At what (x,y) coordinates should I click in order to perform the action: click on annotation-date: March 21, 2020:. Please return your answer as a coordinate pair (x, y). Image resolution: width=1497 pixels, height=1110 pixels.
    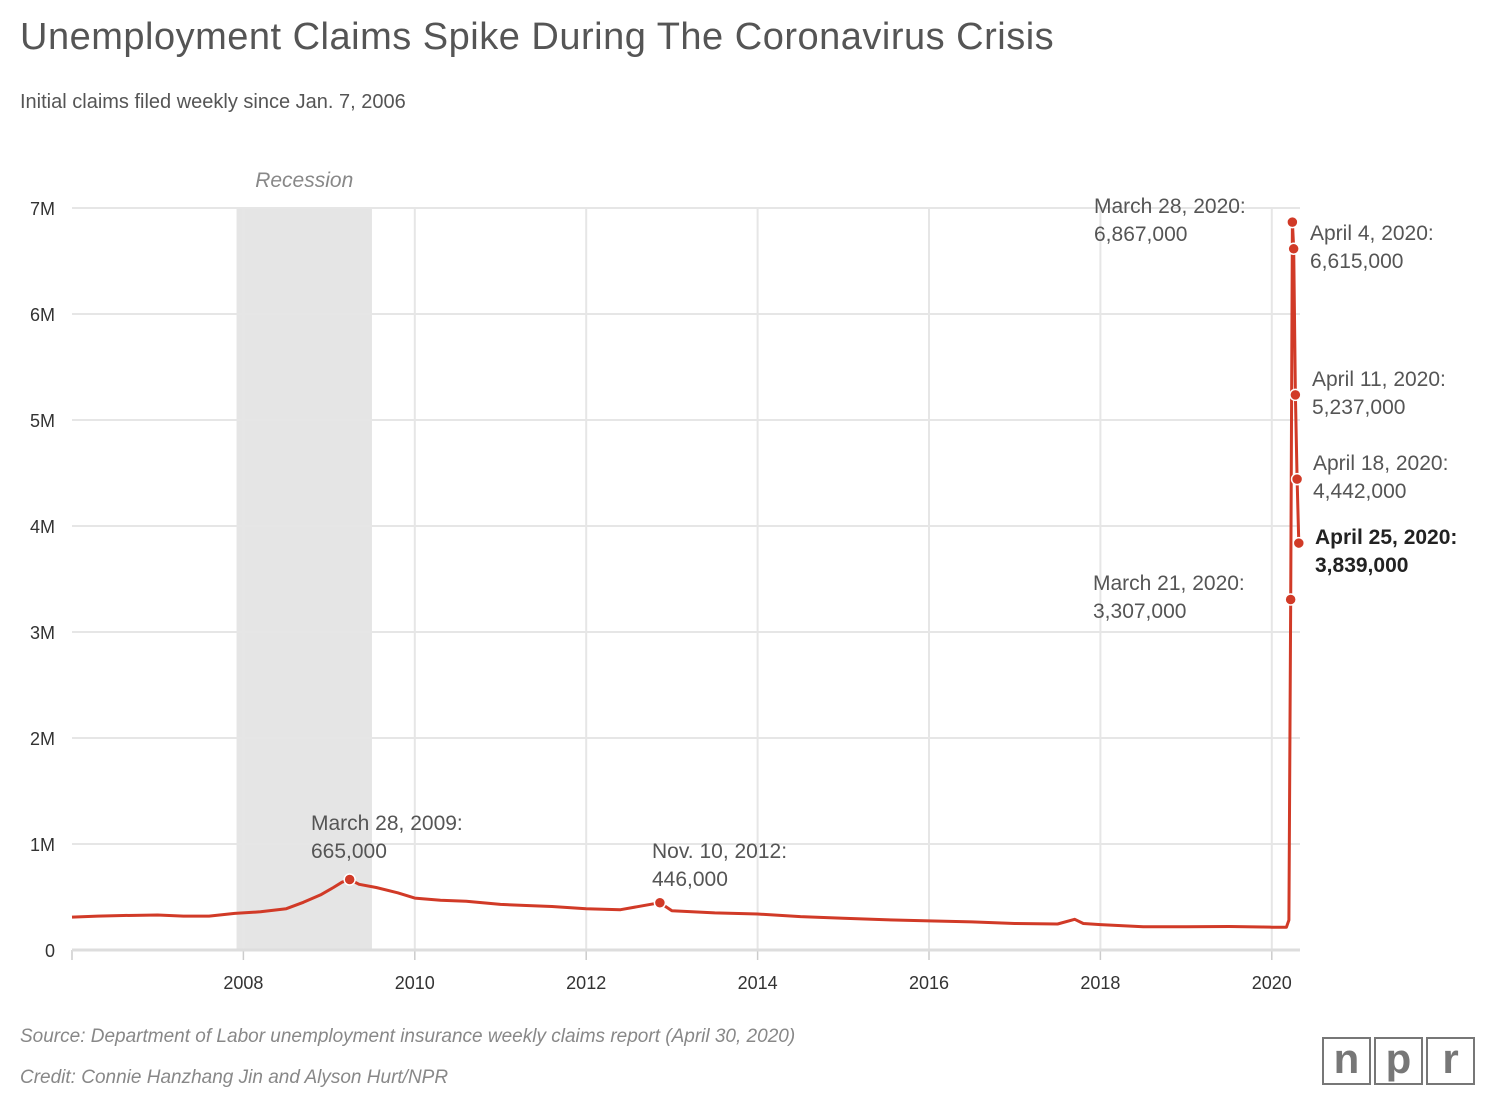
    Looking at the image, I should click on (1169, 583).